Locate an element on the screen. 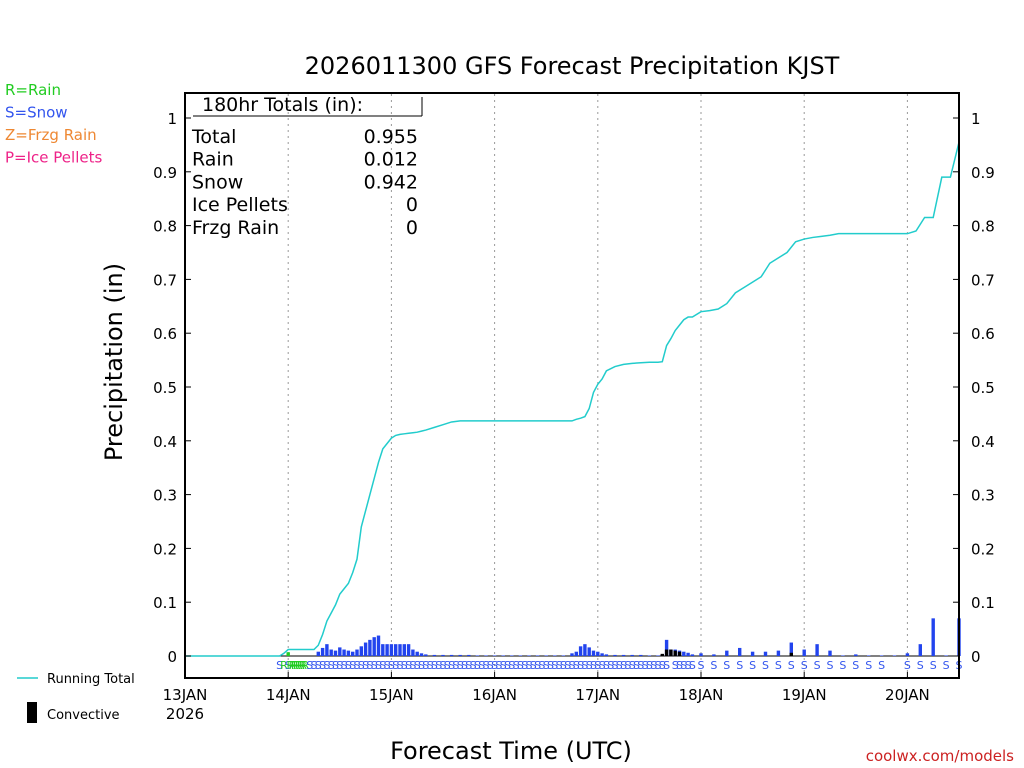  running-total-legend-label: Running Total is located at coordinates (91, 679).